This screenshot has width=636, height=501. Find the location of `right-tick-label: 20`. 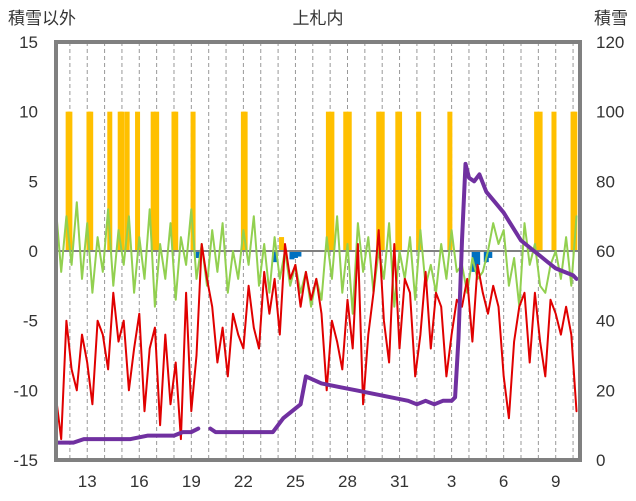

right-tick-label: 20 is located at coordinates (605, 390).